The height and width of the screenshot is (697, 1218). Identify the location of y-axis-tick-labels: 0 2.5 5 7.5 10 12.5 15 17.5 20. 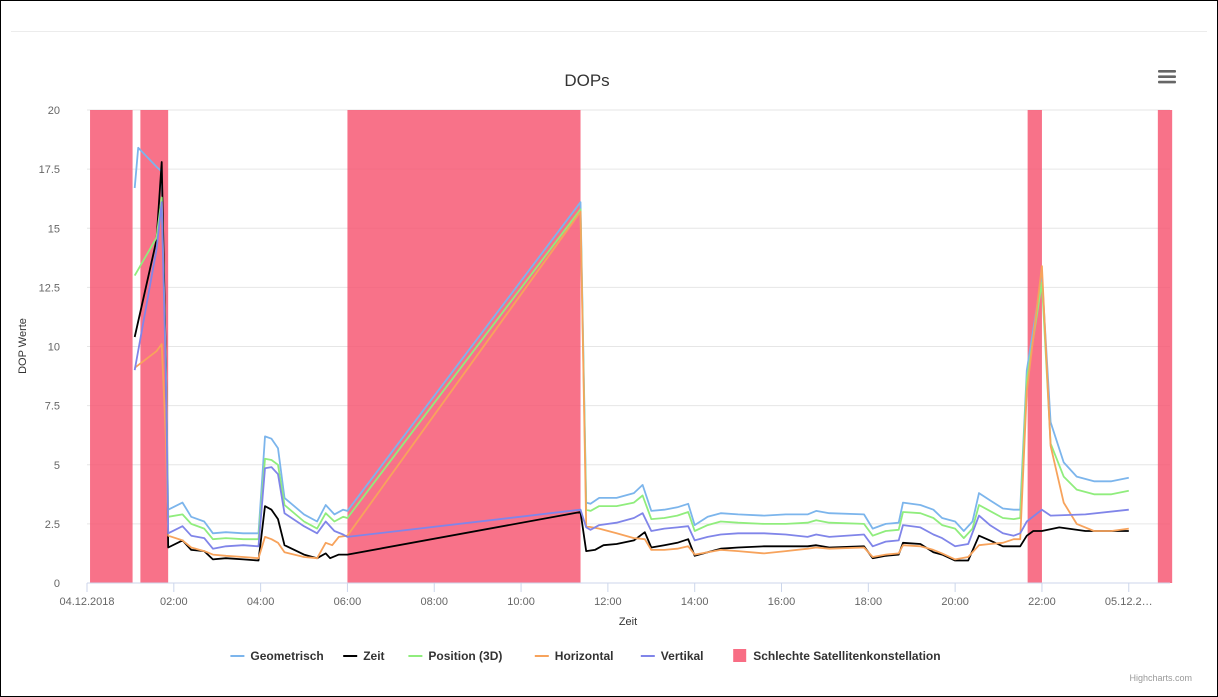
(49, 347).